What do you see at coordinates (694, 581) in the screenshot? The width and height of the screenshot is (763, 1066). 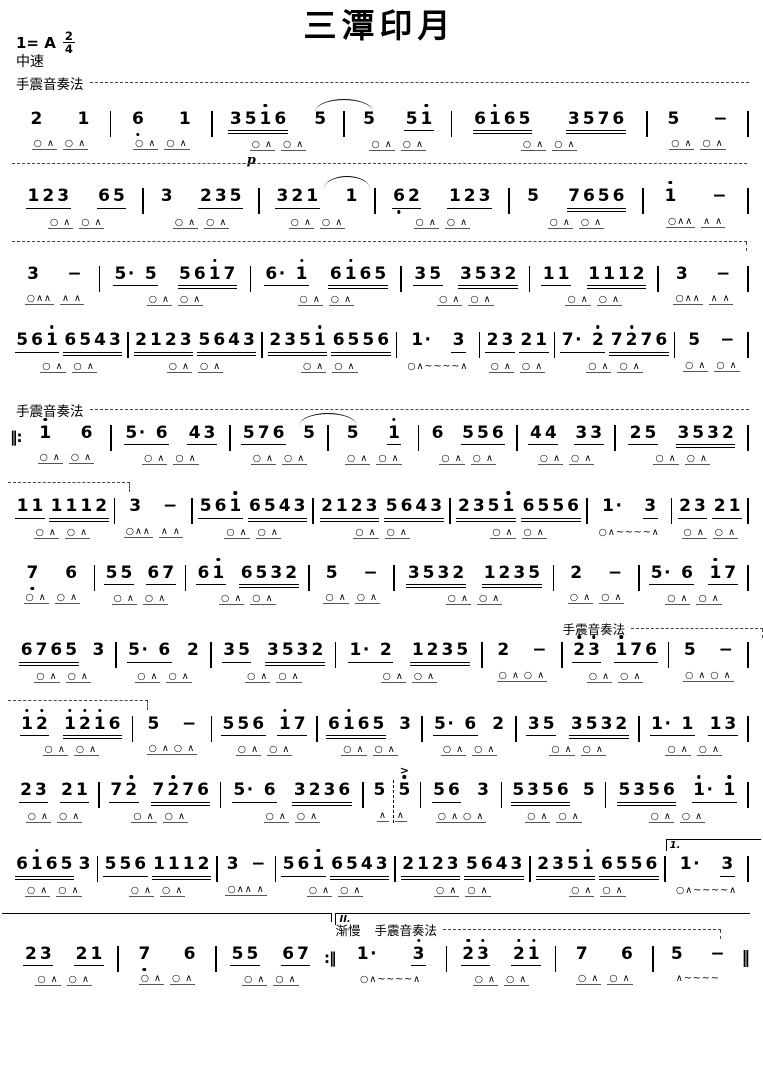 I see `measure: 5 · 6 1 7 ○ ∧ ○ ∧` at bounding box center [694, 581].